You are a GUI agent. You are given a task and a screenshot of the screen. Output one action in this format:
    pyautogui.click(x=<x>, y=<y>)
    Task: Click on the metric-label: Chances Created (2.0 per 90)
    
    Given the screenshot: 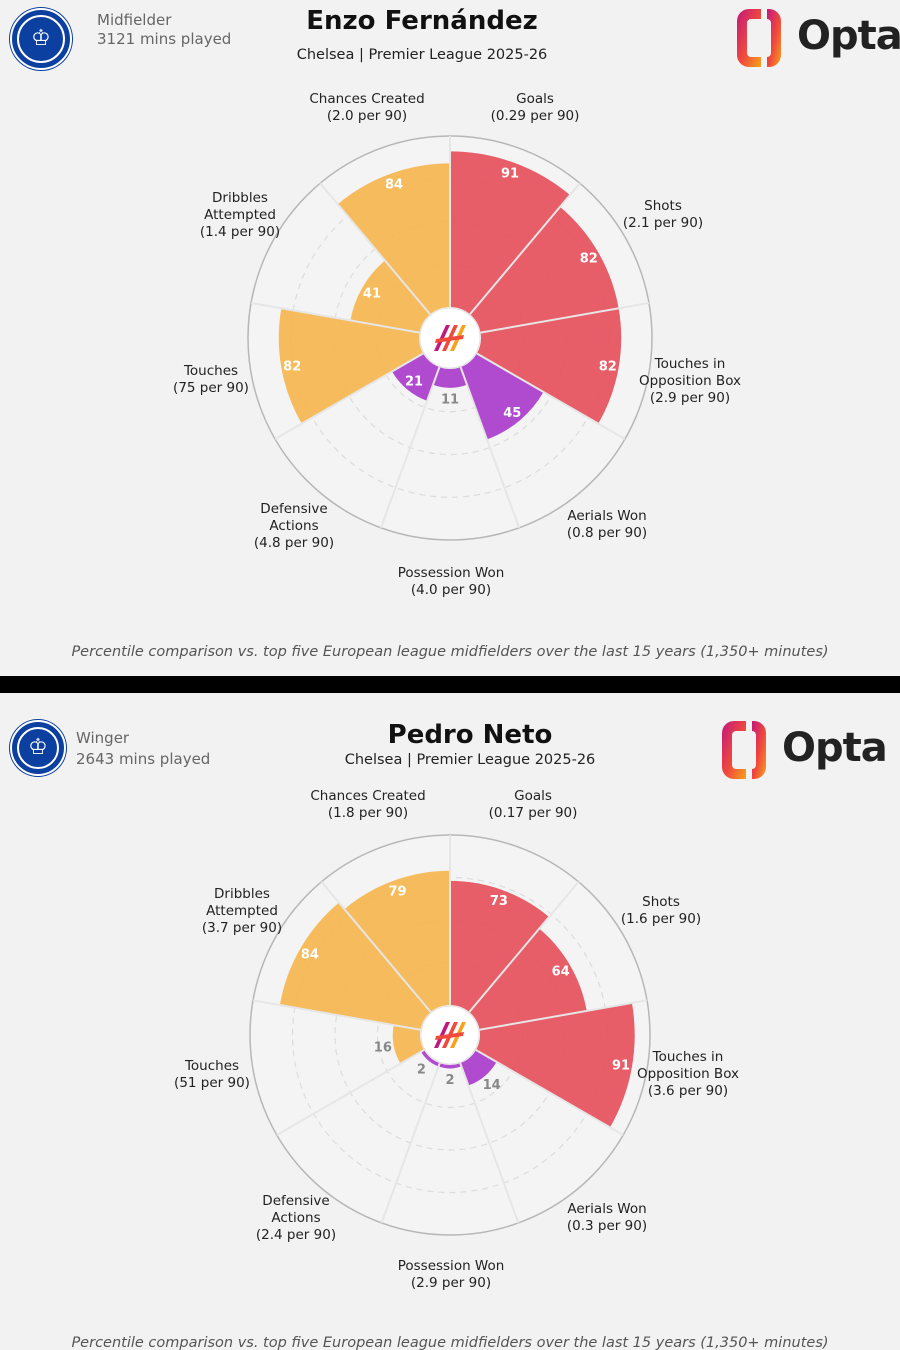 What is the action you would take?
    pyautogui.click(x=366, y=107)
    